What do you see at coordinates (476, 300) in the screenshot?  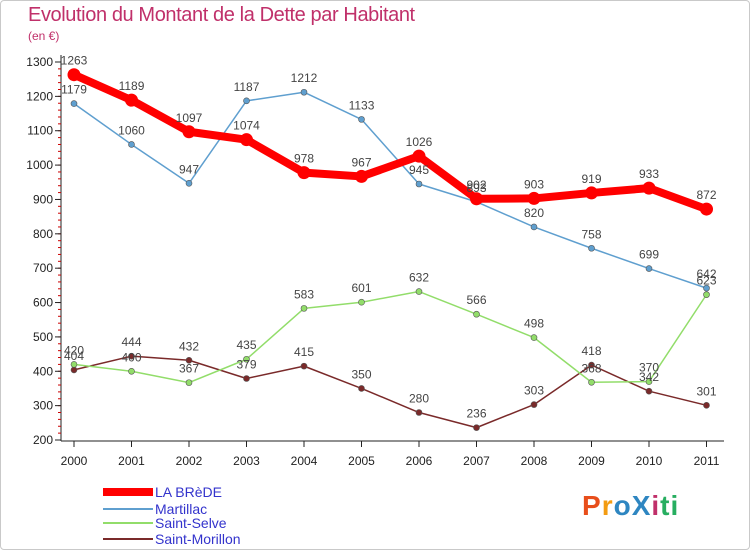 I see `data-label: 566` at bounding box center [476, 300].